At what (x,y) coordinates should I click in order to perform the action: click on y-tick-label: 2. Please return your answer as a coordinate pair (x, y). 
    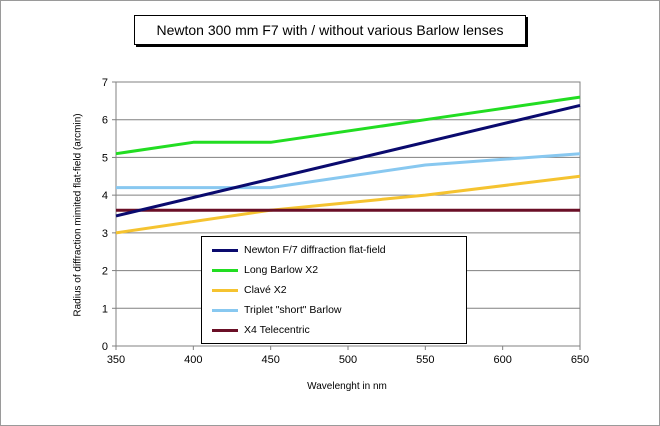
    Looking at the image, I should click on (105, 272).